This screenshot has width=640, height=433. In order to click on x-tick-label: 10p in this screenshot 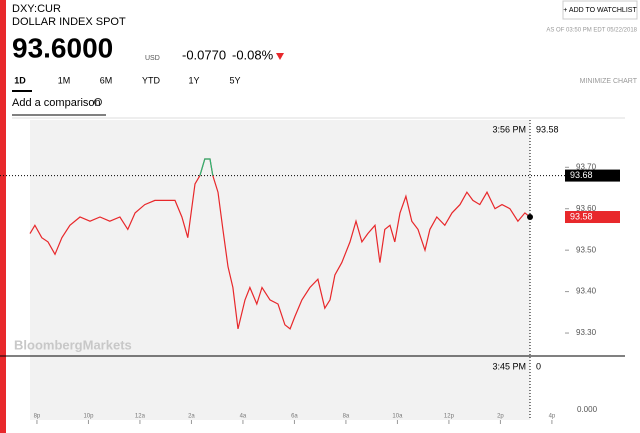, I will do `click(88, 417)`.